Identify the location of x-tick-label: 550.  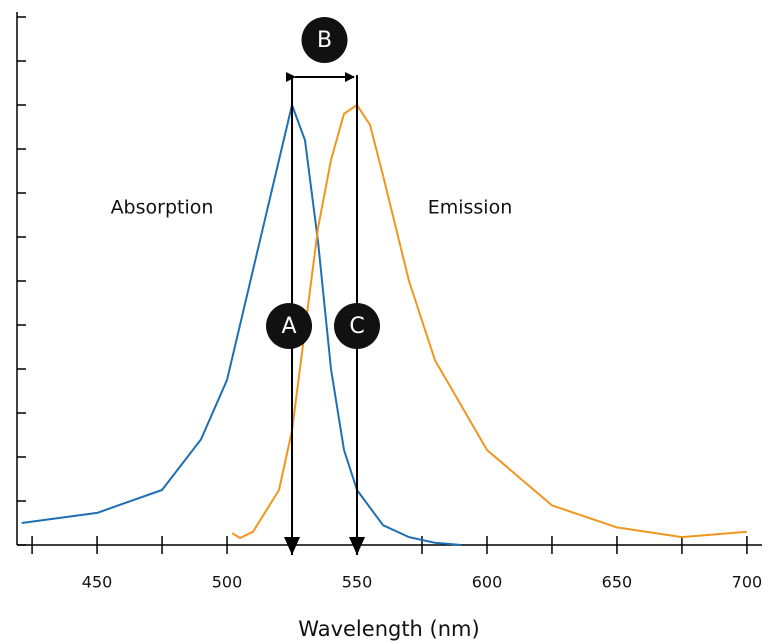
(357, 582).